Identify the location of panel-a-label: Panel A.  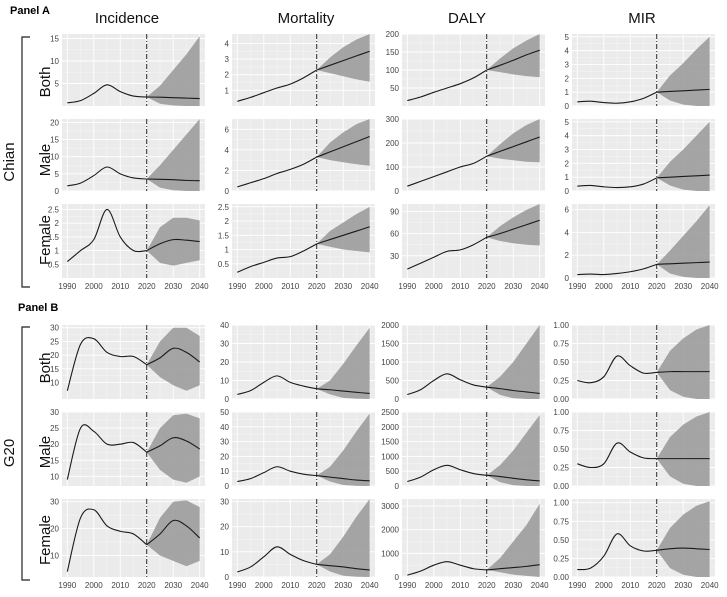
(30, 11).